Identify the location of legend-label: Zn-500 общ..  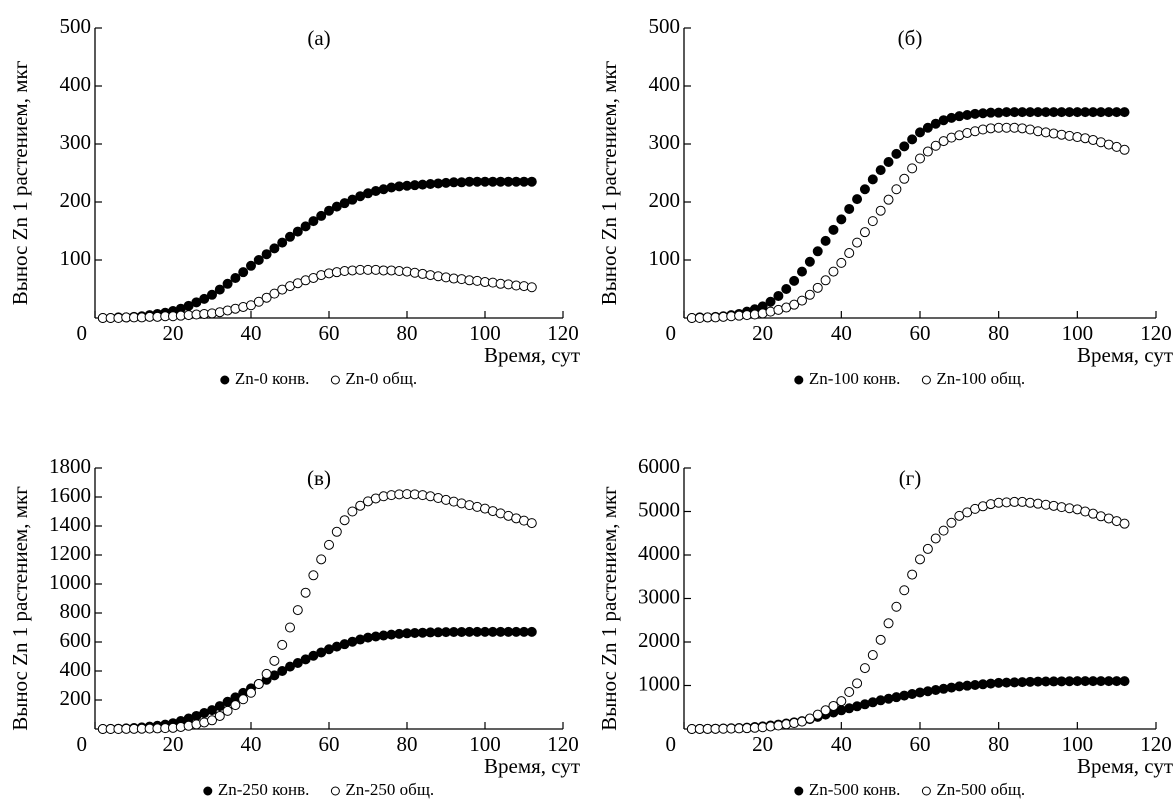
(980, 789).